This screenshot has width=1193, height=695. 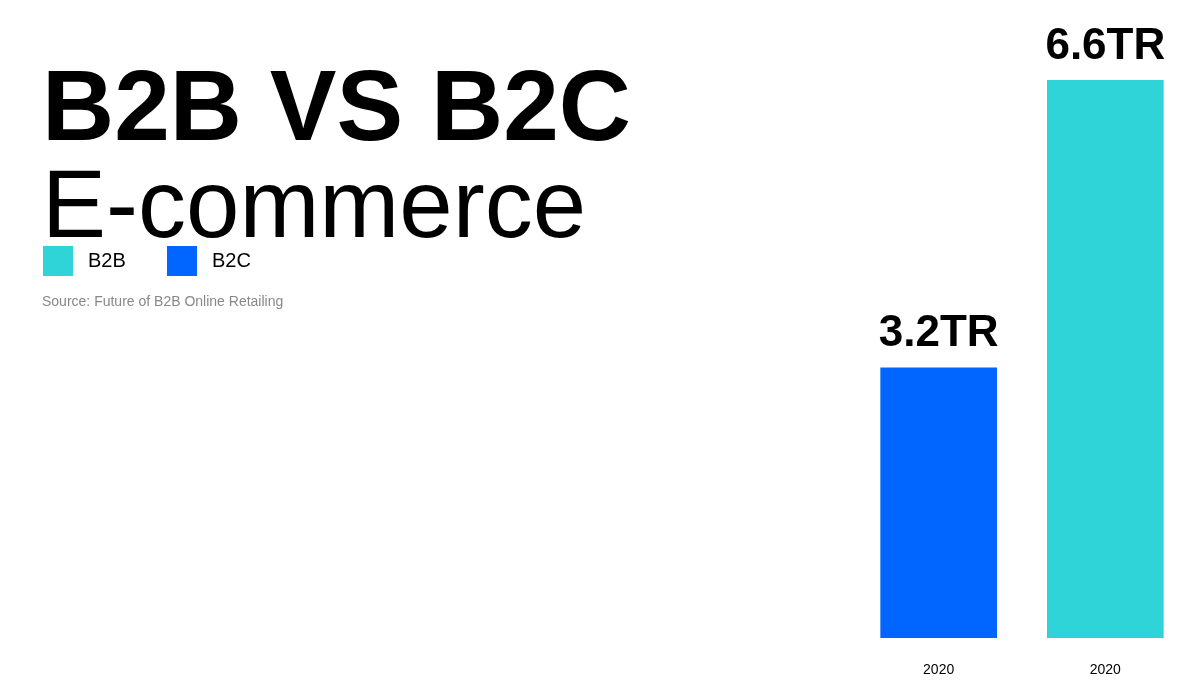 What do you see at coordinates (337, 105) in the screenshot?
I see `chart-title: B2B VS B2C` at bounding box center [337, 105].